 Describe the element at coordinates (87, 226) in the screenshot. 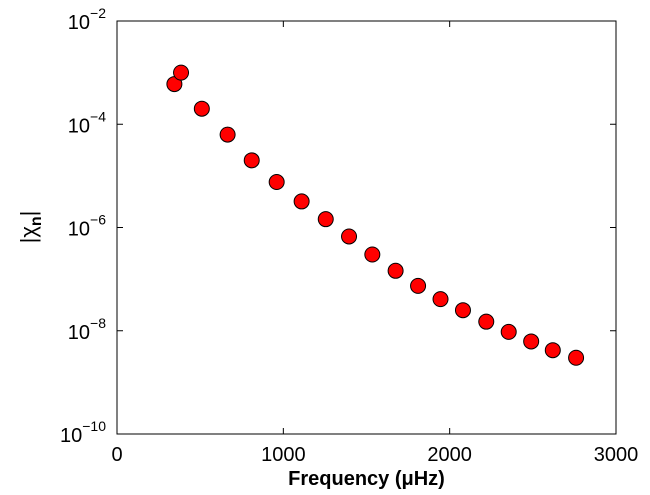

I see `y-tick-label: 10⁻⁶` at that location.